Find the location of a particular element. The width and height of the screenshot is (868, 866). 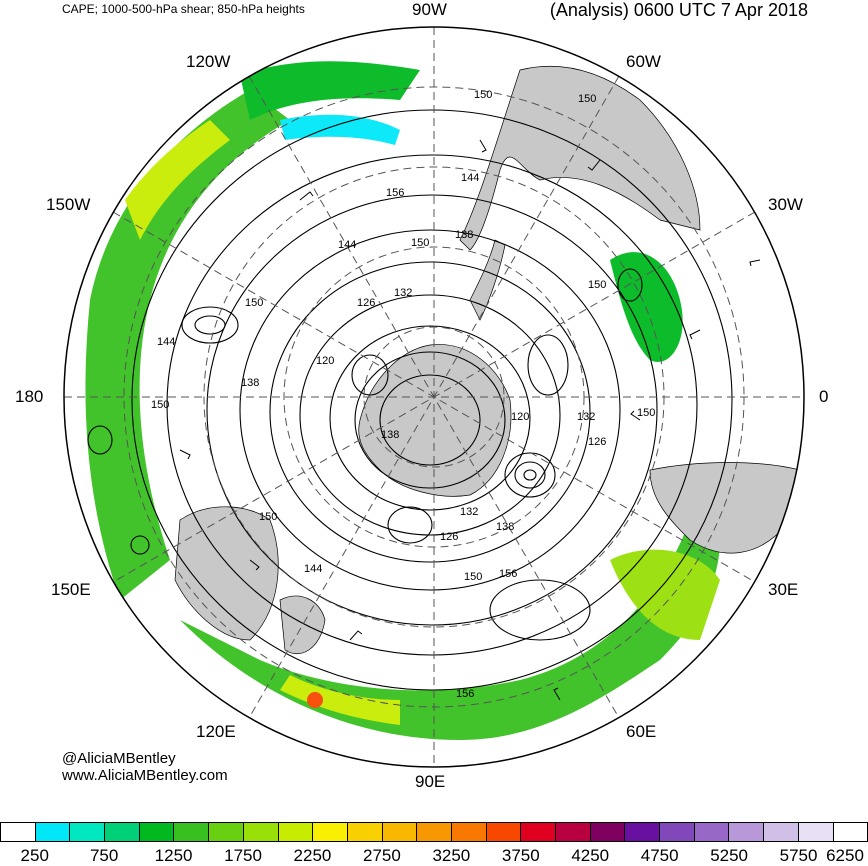

colorbar-label: 3250 is located at coordinates (451, 856).